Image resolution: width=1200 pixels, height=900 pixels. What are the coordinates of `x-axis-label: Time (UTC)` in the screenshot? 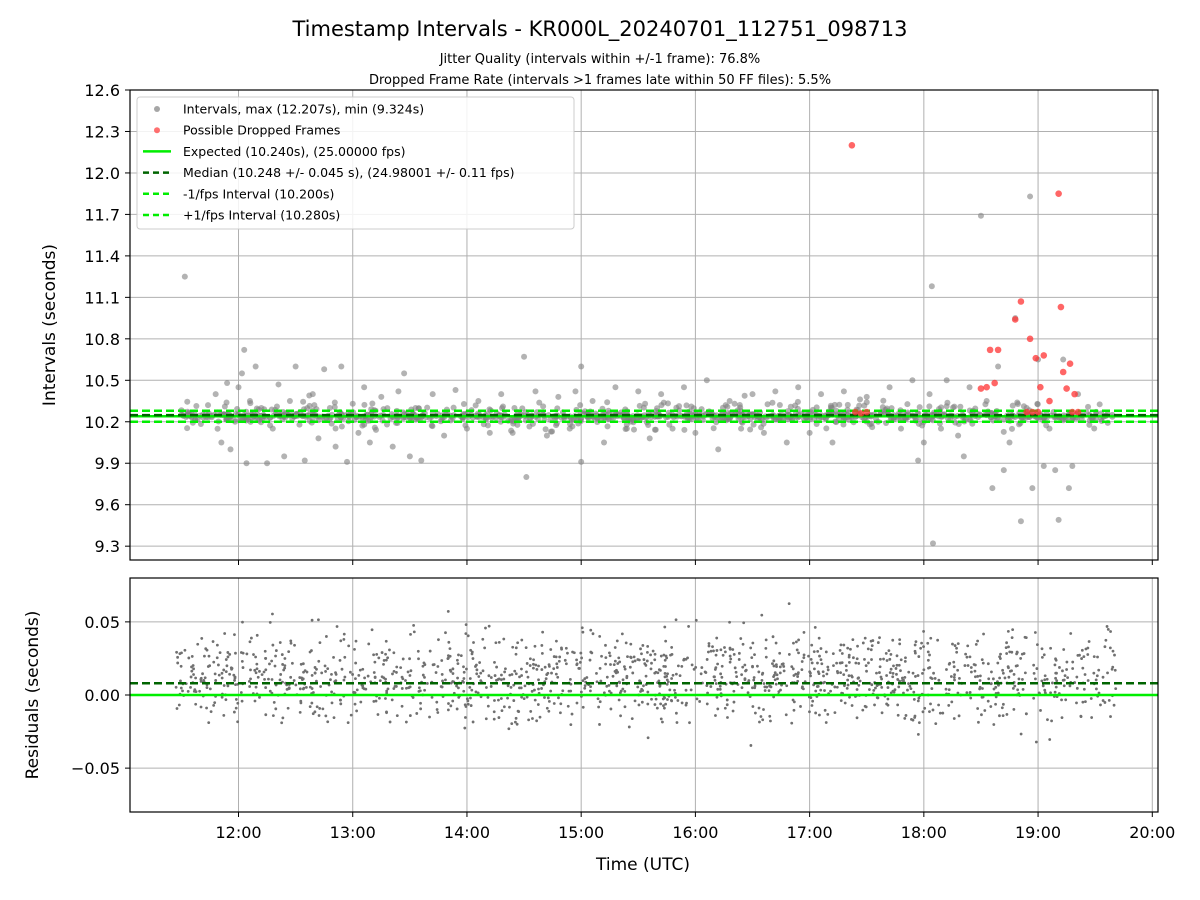 It's located at (642, 865).